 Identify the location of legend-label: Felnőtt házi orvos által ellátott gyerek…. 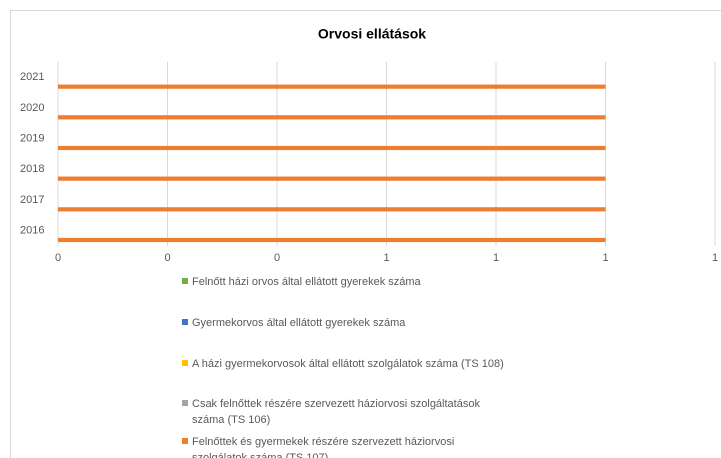
(306, 282).